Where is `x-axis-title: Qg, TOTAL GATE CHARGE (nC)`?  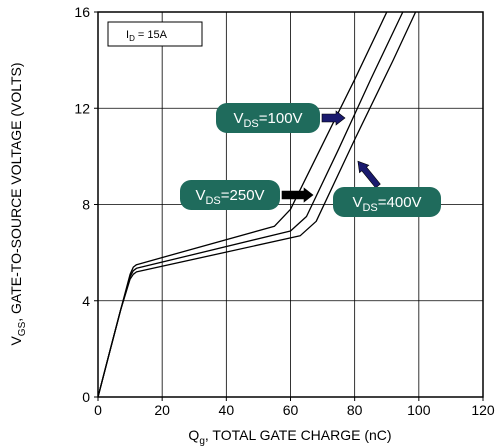 x-axis-title: Qg, TOTAL GATE CHARGE (nC) is located at coordinates (289, 436).